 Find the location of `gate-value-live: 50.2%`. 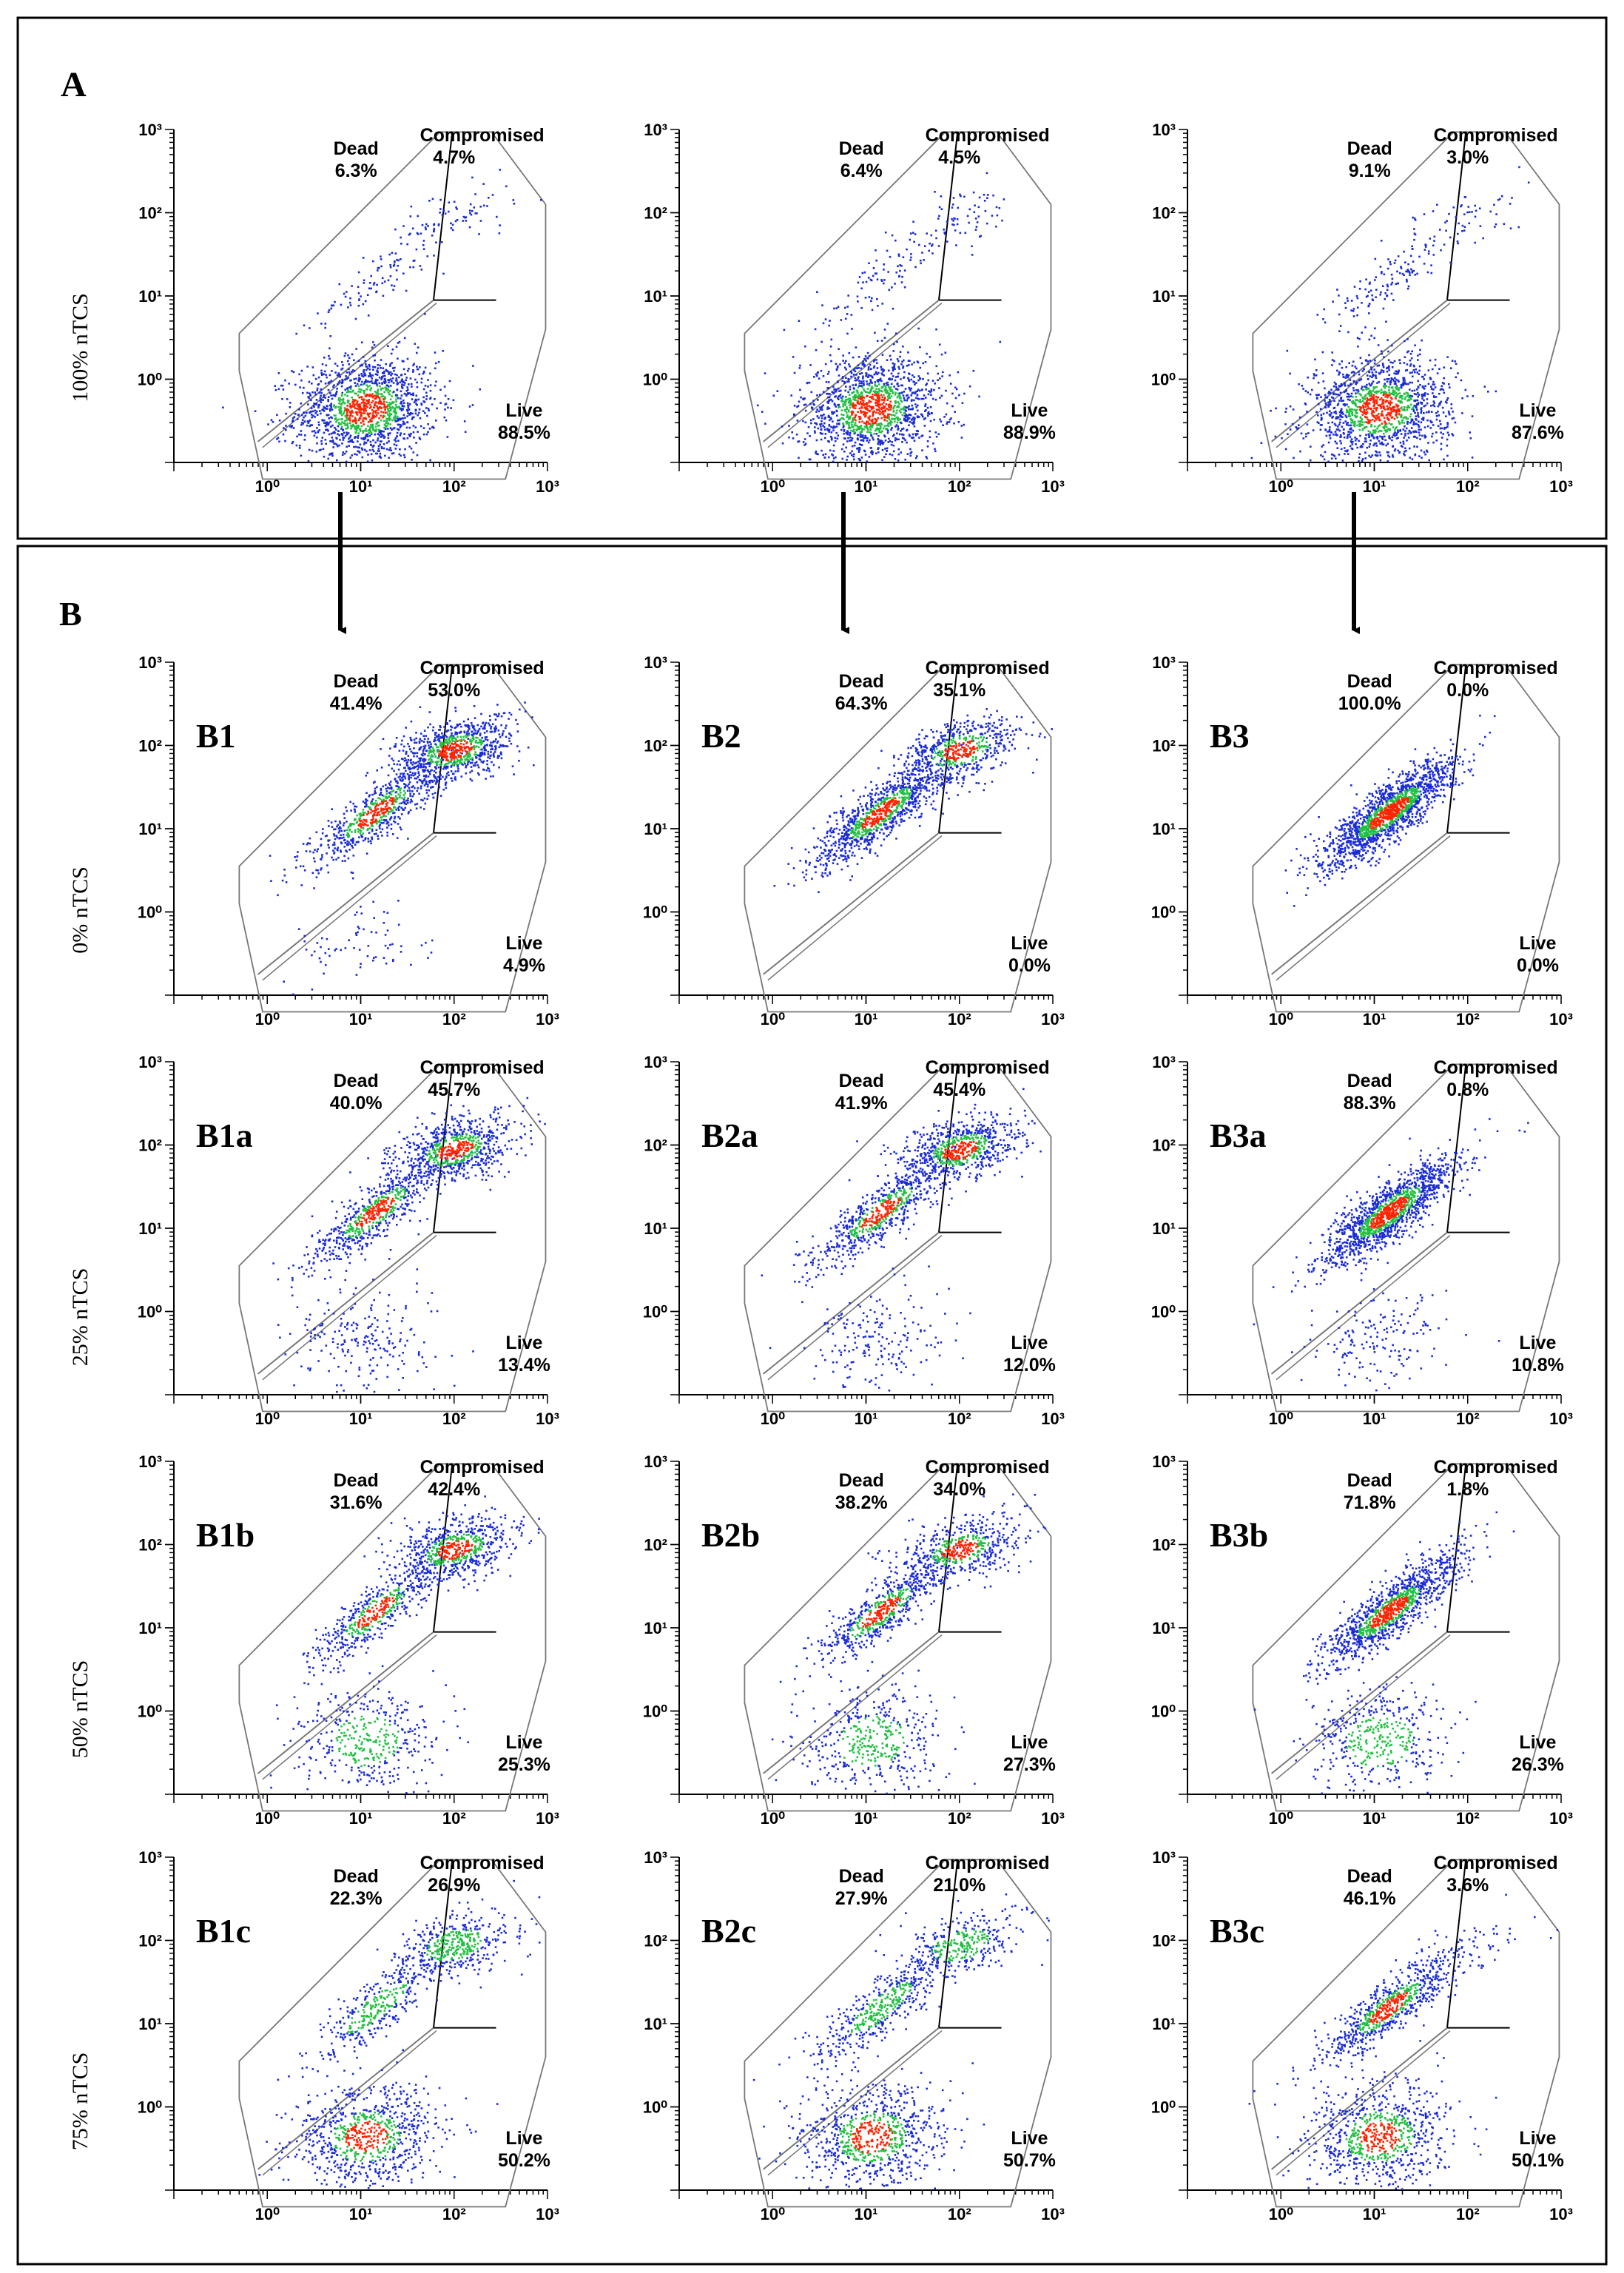

gate-value-live: 50.2% is located at coordinates (524, 2160).